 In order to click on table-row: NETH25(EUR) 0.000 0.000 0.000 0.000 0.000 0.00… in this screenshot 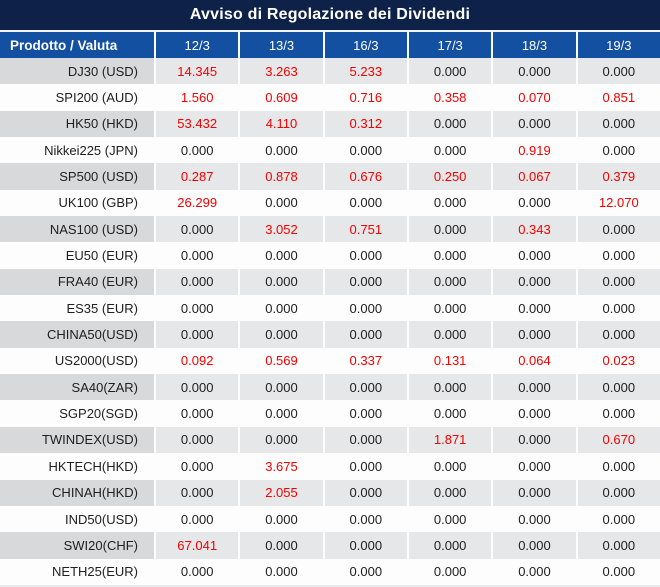, I will do `click(330, 571)`.